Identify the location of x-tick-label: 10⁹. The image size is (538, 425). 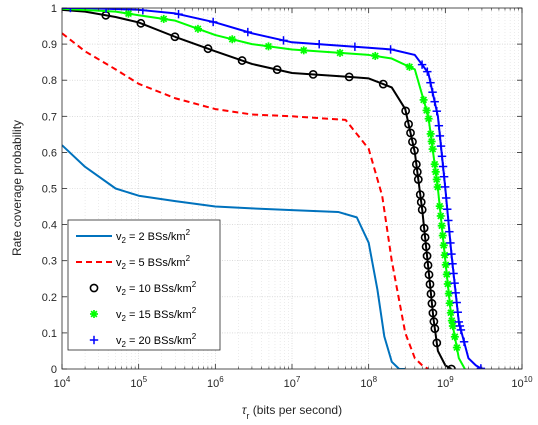
(445, 382).